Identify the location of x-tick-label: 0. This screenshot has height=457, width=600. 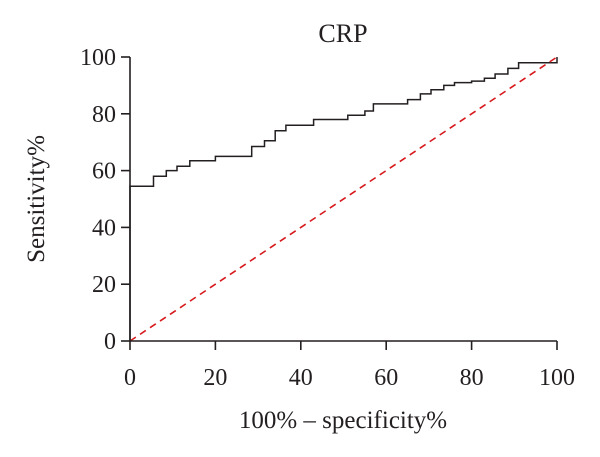
(130, 378).